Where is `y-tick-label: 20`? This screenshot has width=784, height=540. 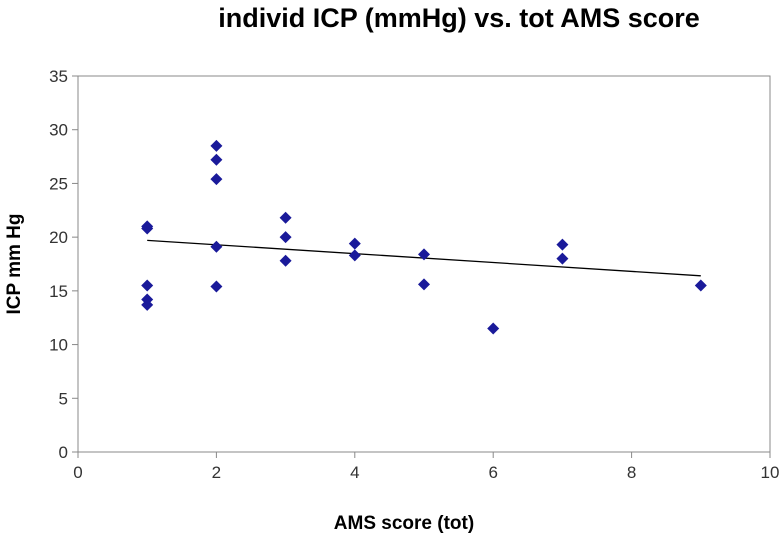 y-tick-label: 20 is located at coordinates (58, 237).